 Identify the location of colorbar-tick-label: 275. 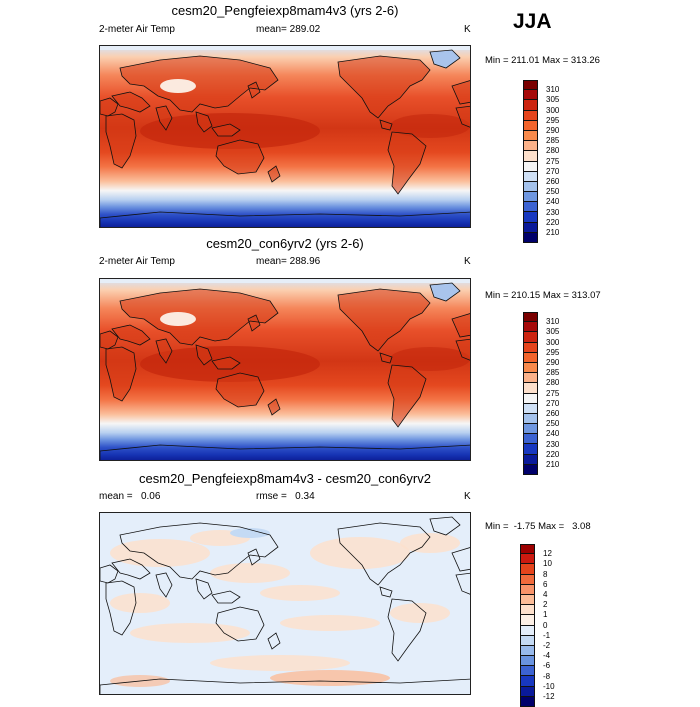
(553, 161).